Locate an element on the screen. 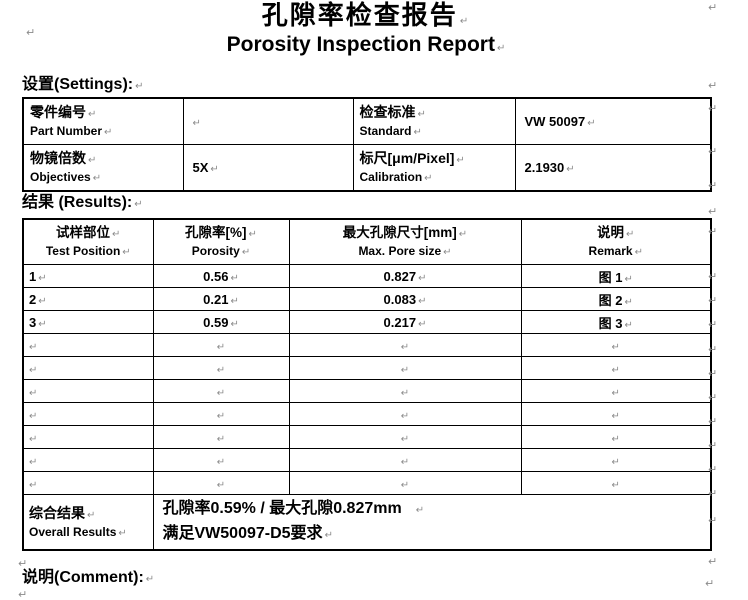 Image resolution: width=748 pixels, height=600 pixels. header-text: Porosity is located at coordinates (215, 251).